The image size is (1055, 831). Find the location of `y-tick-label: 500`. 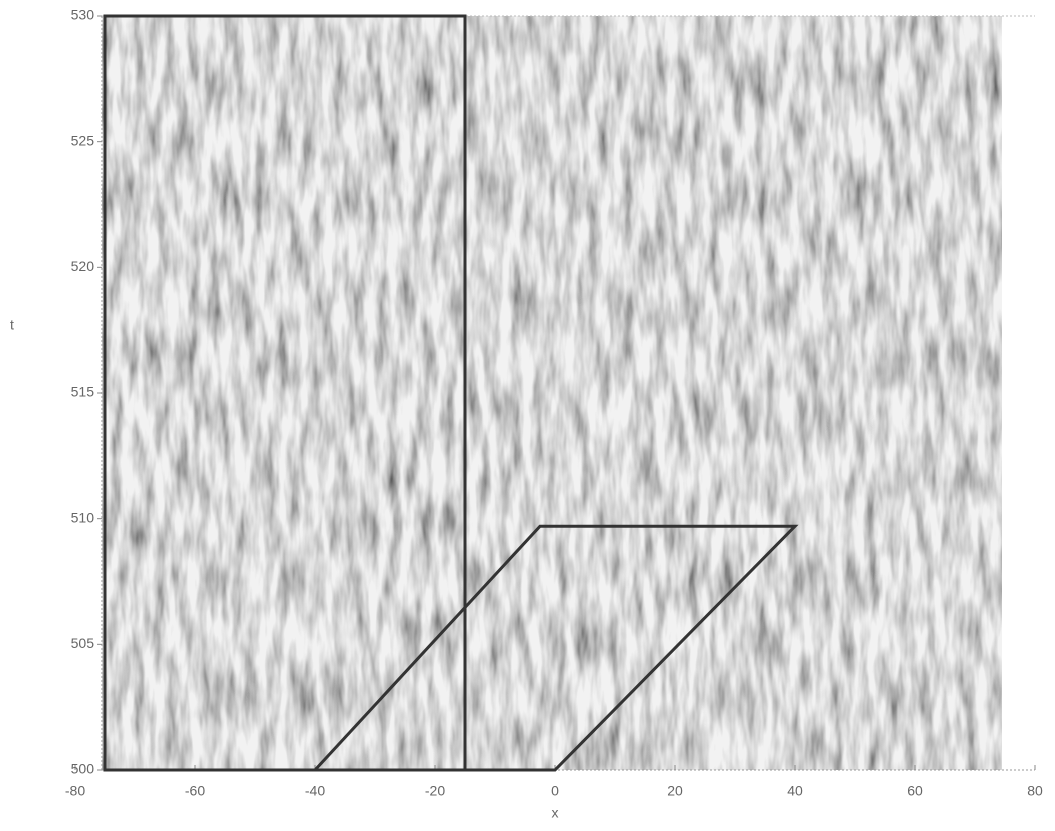

y-tick-label: 500 is located at coordinates (83, 769).